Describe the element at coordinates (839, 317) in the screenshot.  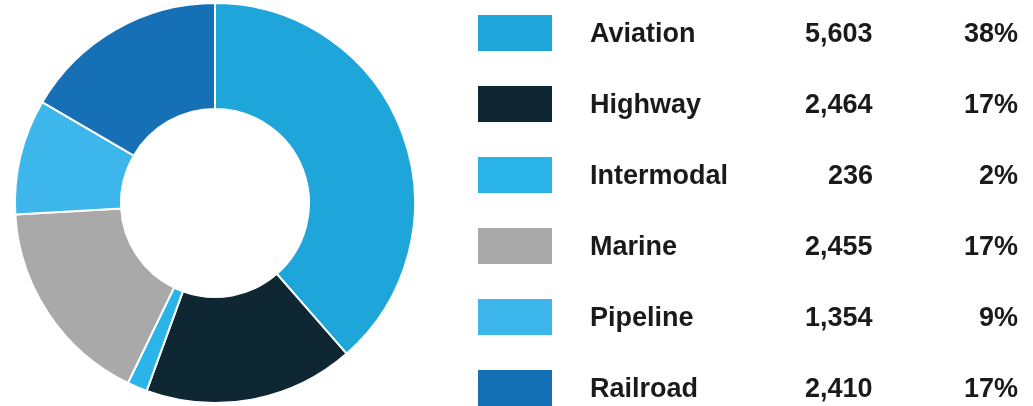
I see `data-label: 1,354` at that location.